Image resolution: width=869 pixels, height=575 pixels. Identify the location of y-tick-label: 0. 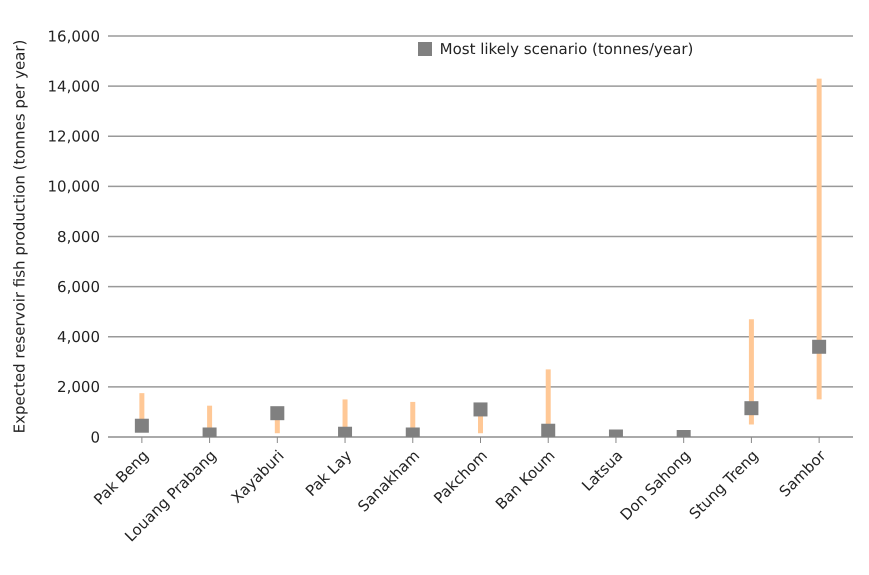
(95, 437).